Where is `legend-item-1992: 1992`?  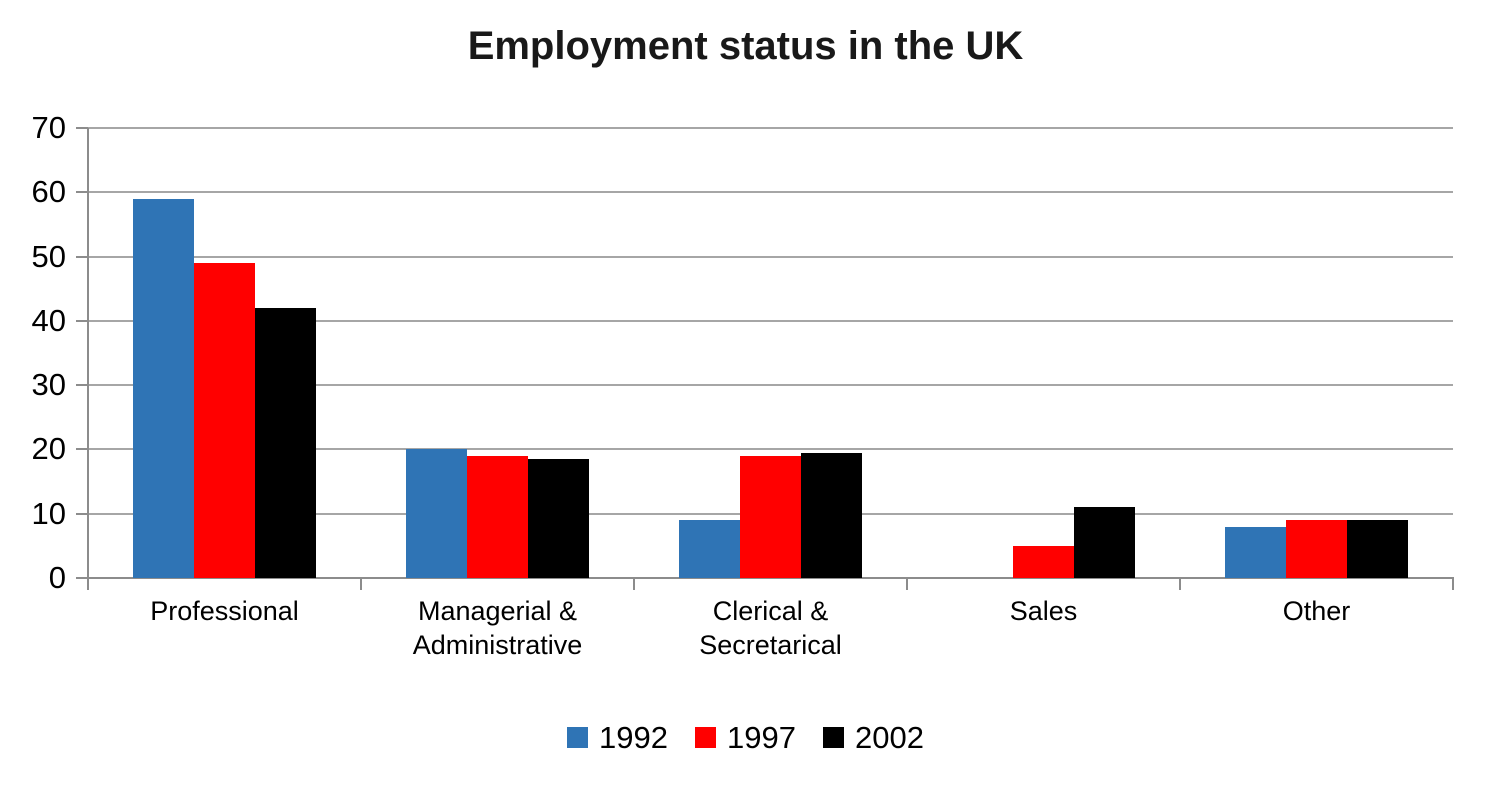 legend-item-1992: 1992 is located at coordinates (617, 737).